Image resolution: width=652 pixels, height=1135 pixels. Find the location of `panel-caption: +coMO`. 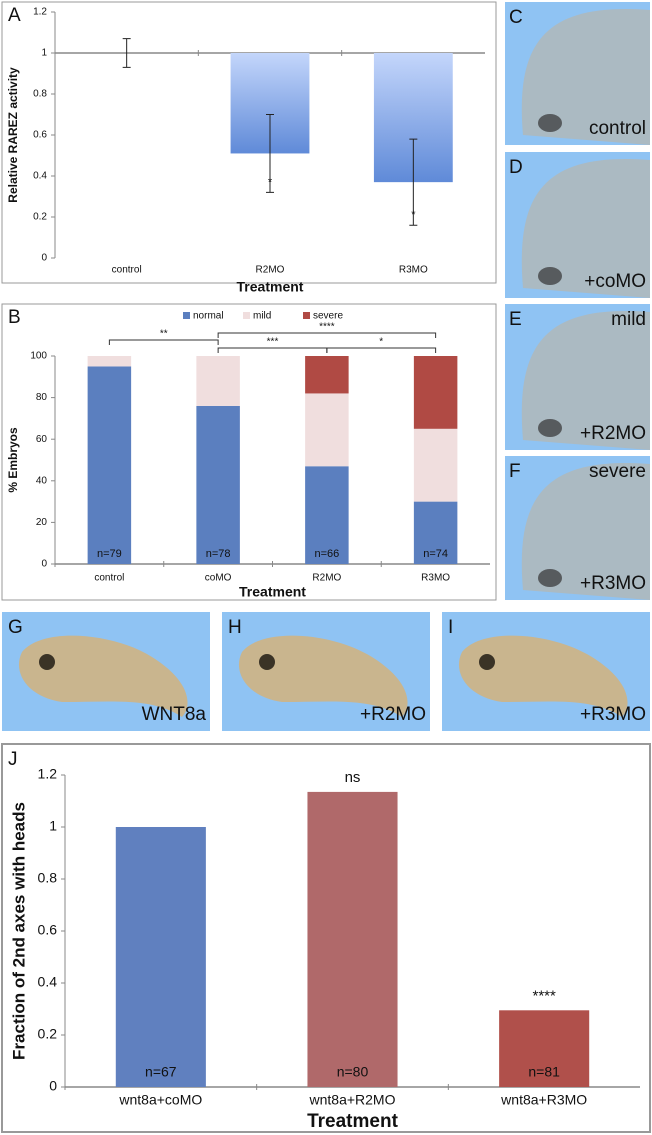

panel-caption: +coMO is located at coordinates (615, 281).